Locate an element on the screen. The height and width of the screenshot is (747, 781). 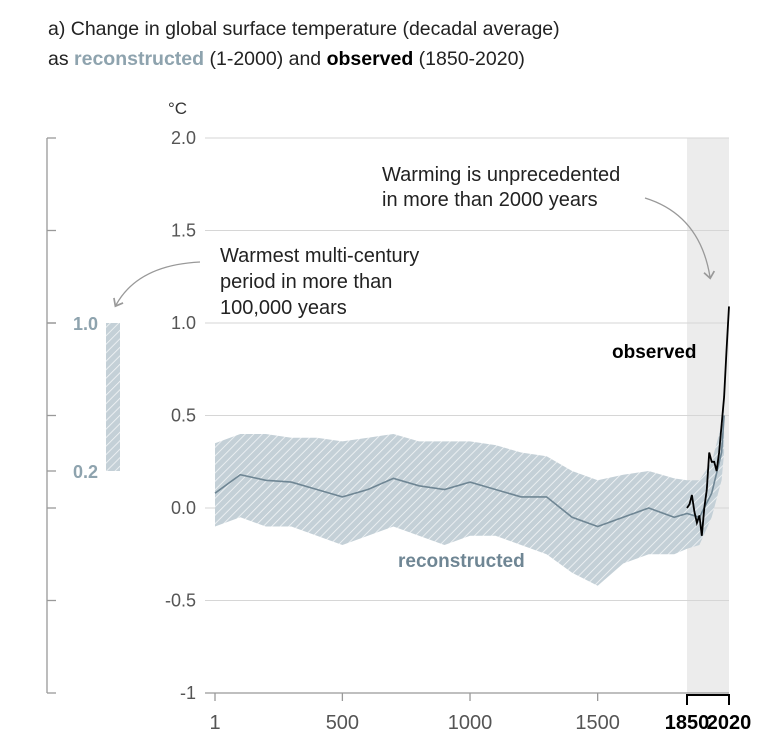
annotation-warmest-line-2: period in more than is located at coordinates (306, 282).